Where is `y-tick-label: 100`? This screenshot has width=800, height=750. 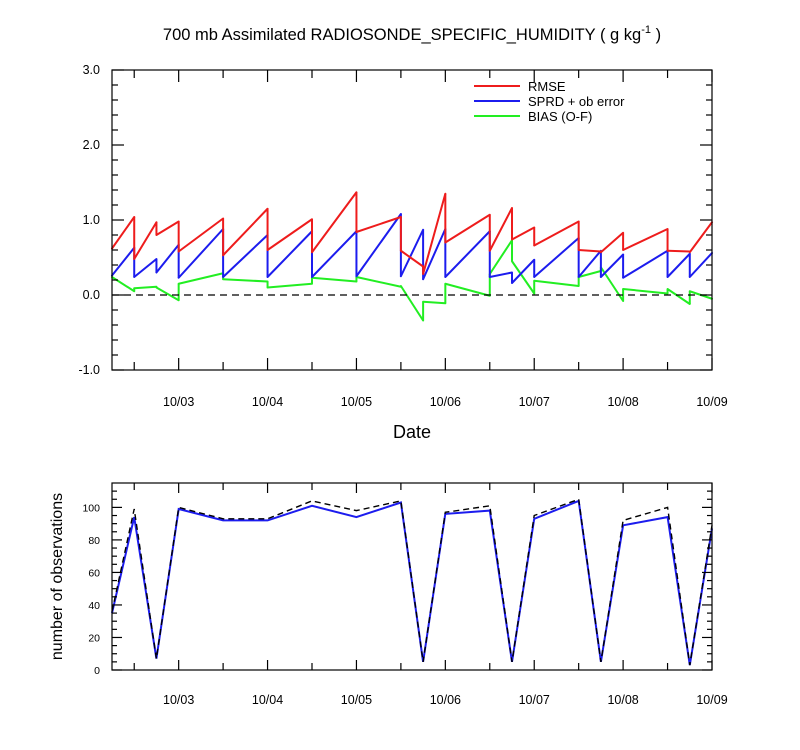
y-tick-label: 100 is located at coordinates (91, 508).